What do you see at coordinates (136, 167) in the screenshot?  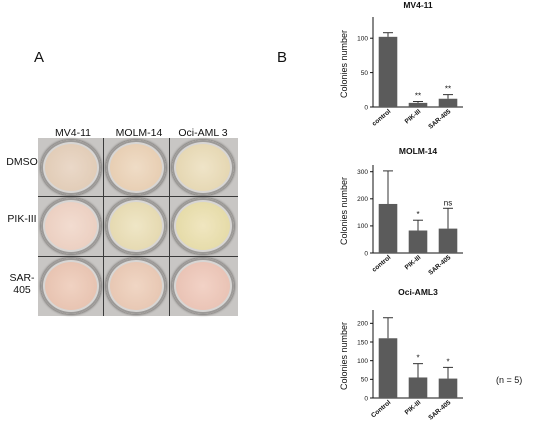 I see `well-molm-14-dmso` at bounding box center [136, 167].